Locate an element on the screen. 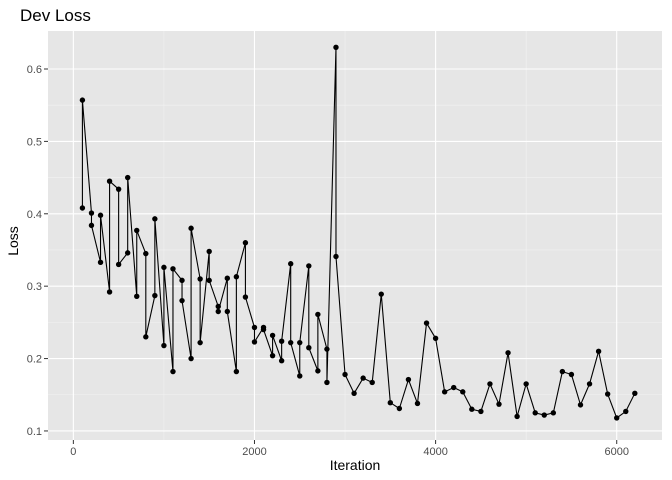 This screenshot has height=480, width=672. x-axis-title: Iteration is located at coordinates (355, 465).